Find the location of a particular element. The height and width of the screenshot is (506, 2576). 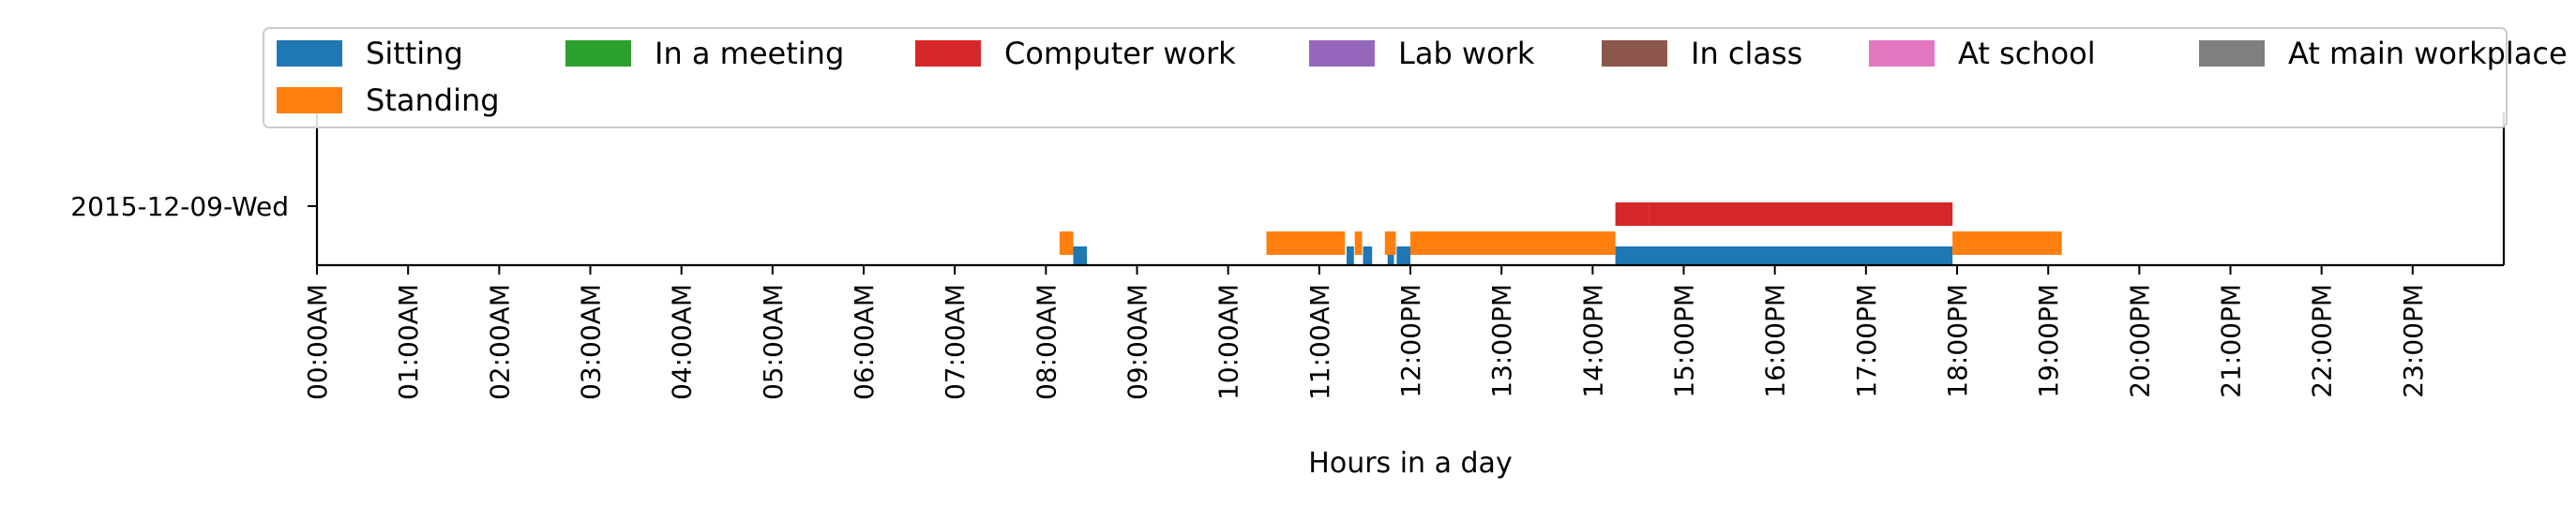

legend-label: Computer work is located at coordinates (1120, 53).